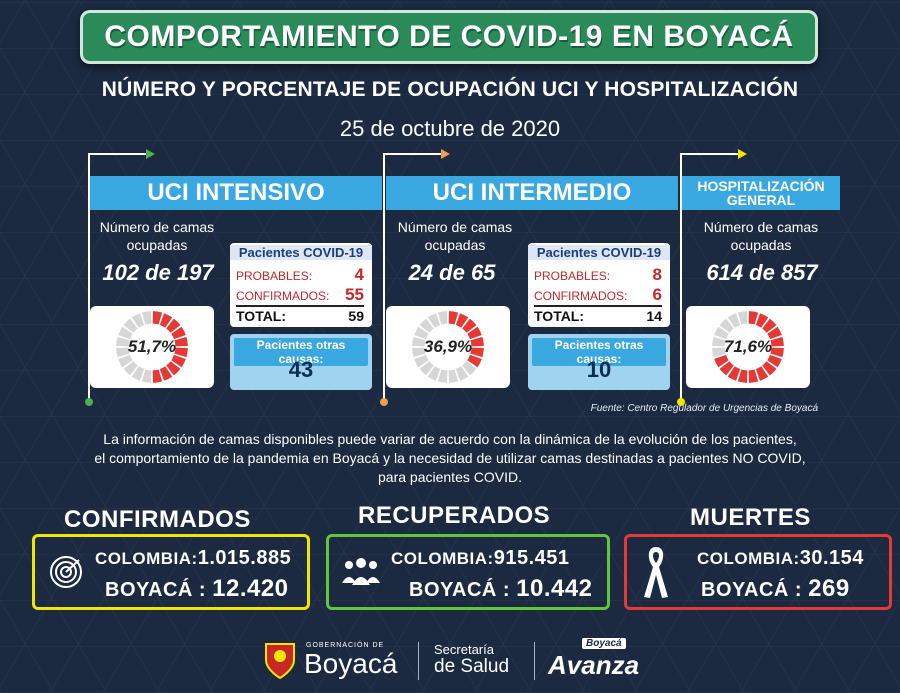 The height and width of the screenshot is (693, 900). I want to click on recuperados-boyaca: BOYACÁ : 10.442, so click(501, 589).